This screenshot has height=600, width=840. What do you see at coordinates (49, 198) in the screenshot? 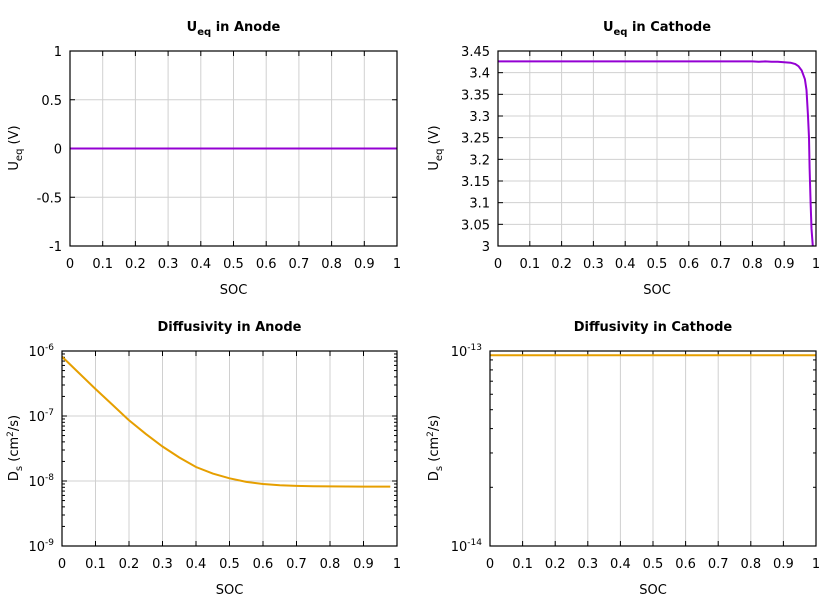
I see `y-tick-label: -0.5` at bounding box center [49, 198].